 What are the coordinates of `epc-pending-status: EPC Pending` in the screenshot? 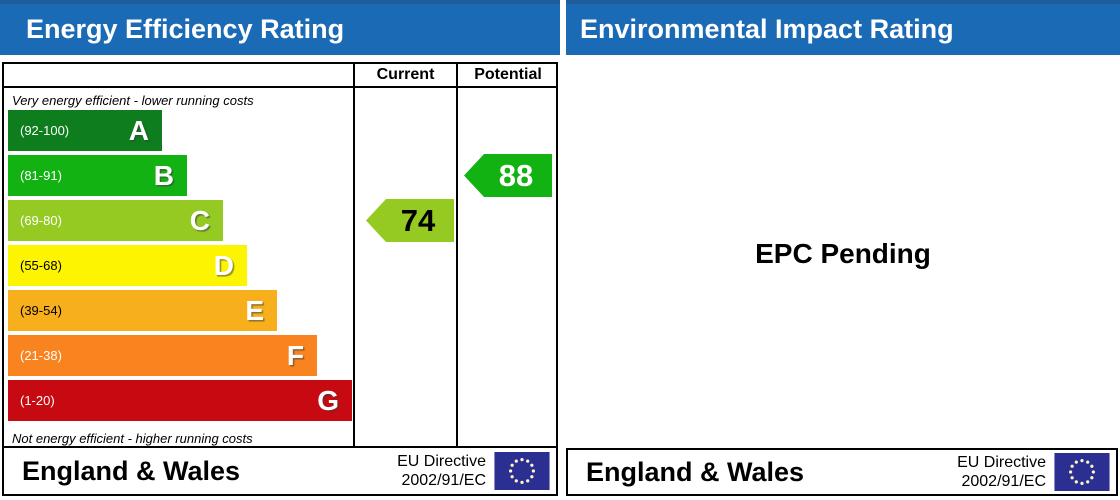 It's located at (843, 253).